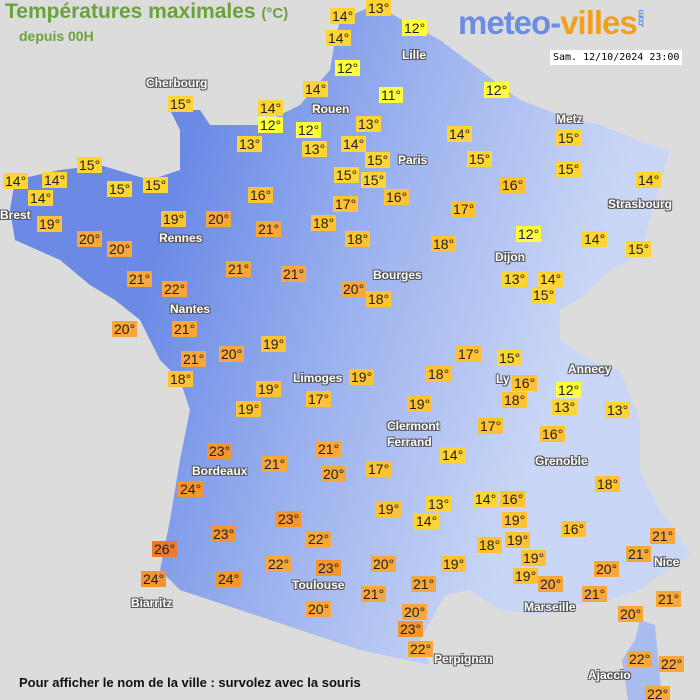 This screenshot has height=700, width=700. What do you see at coordinates (191, 489) in the screenshot?
I see `temperature-label: 24°` at bounding box center [191, 489].